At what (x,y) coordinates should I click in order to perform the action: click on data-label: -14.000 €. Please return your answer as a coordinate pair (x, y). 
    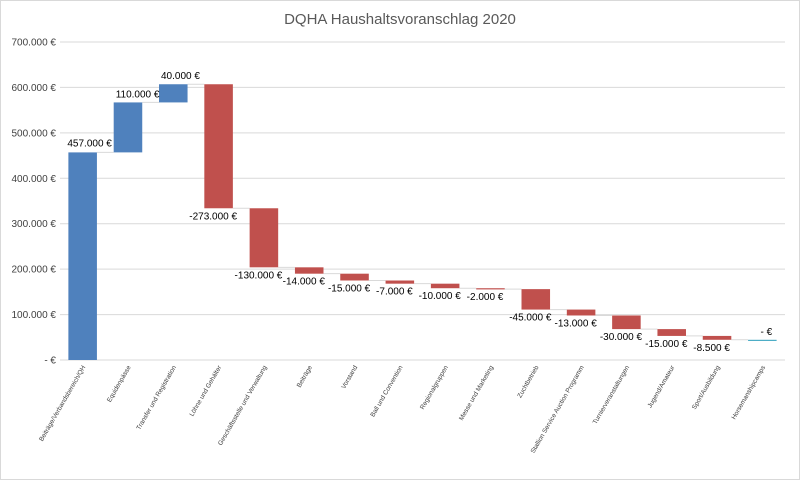
    Looking at the image, I should click on (304, 282).